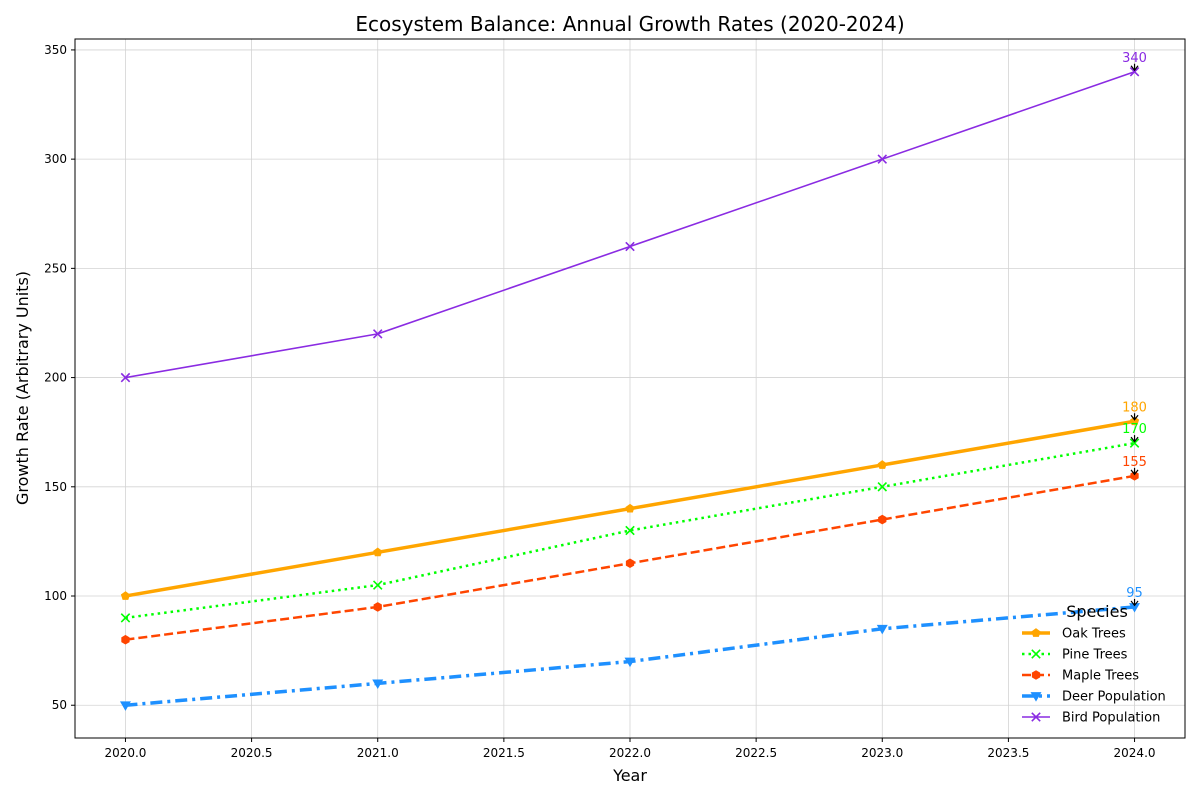 Image resolution: width=1200 pixels, height=800 pixels. Describe the element at coordinates (378, 753) in the screenshot. I see `x-tick-label: 2021.0` at that location.